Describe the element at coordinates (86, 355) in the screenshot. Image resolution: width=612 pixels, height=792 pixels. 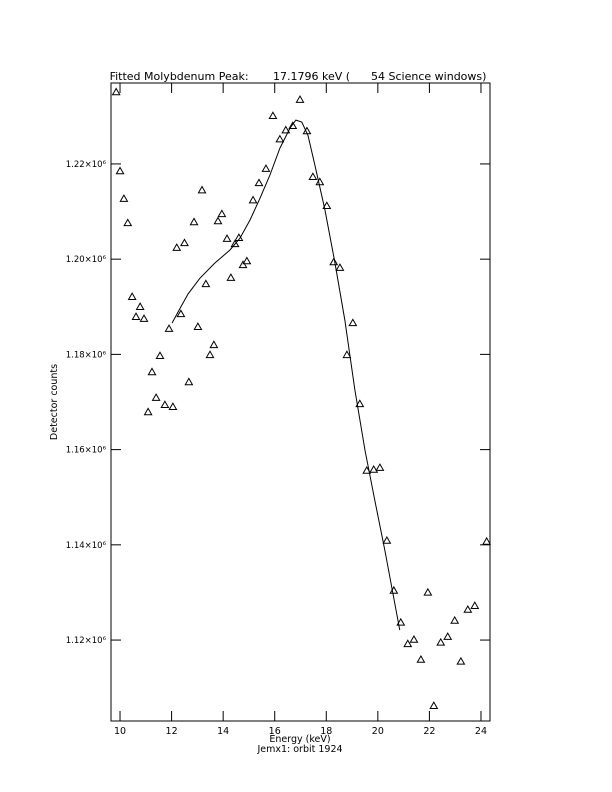
I see `y-tick-label: 1.18×10⁶` at that location.